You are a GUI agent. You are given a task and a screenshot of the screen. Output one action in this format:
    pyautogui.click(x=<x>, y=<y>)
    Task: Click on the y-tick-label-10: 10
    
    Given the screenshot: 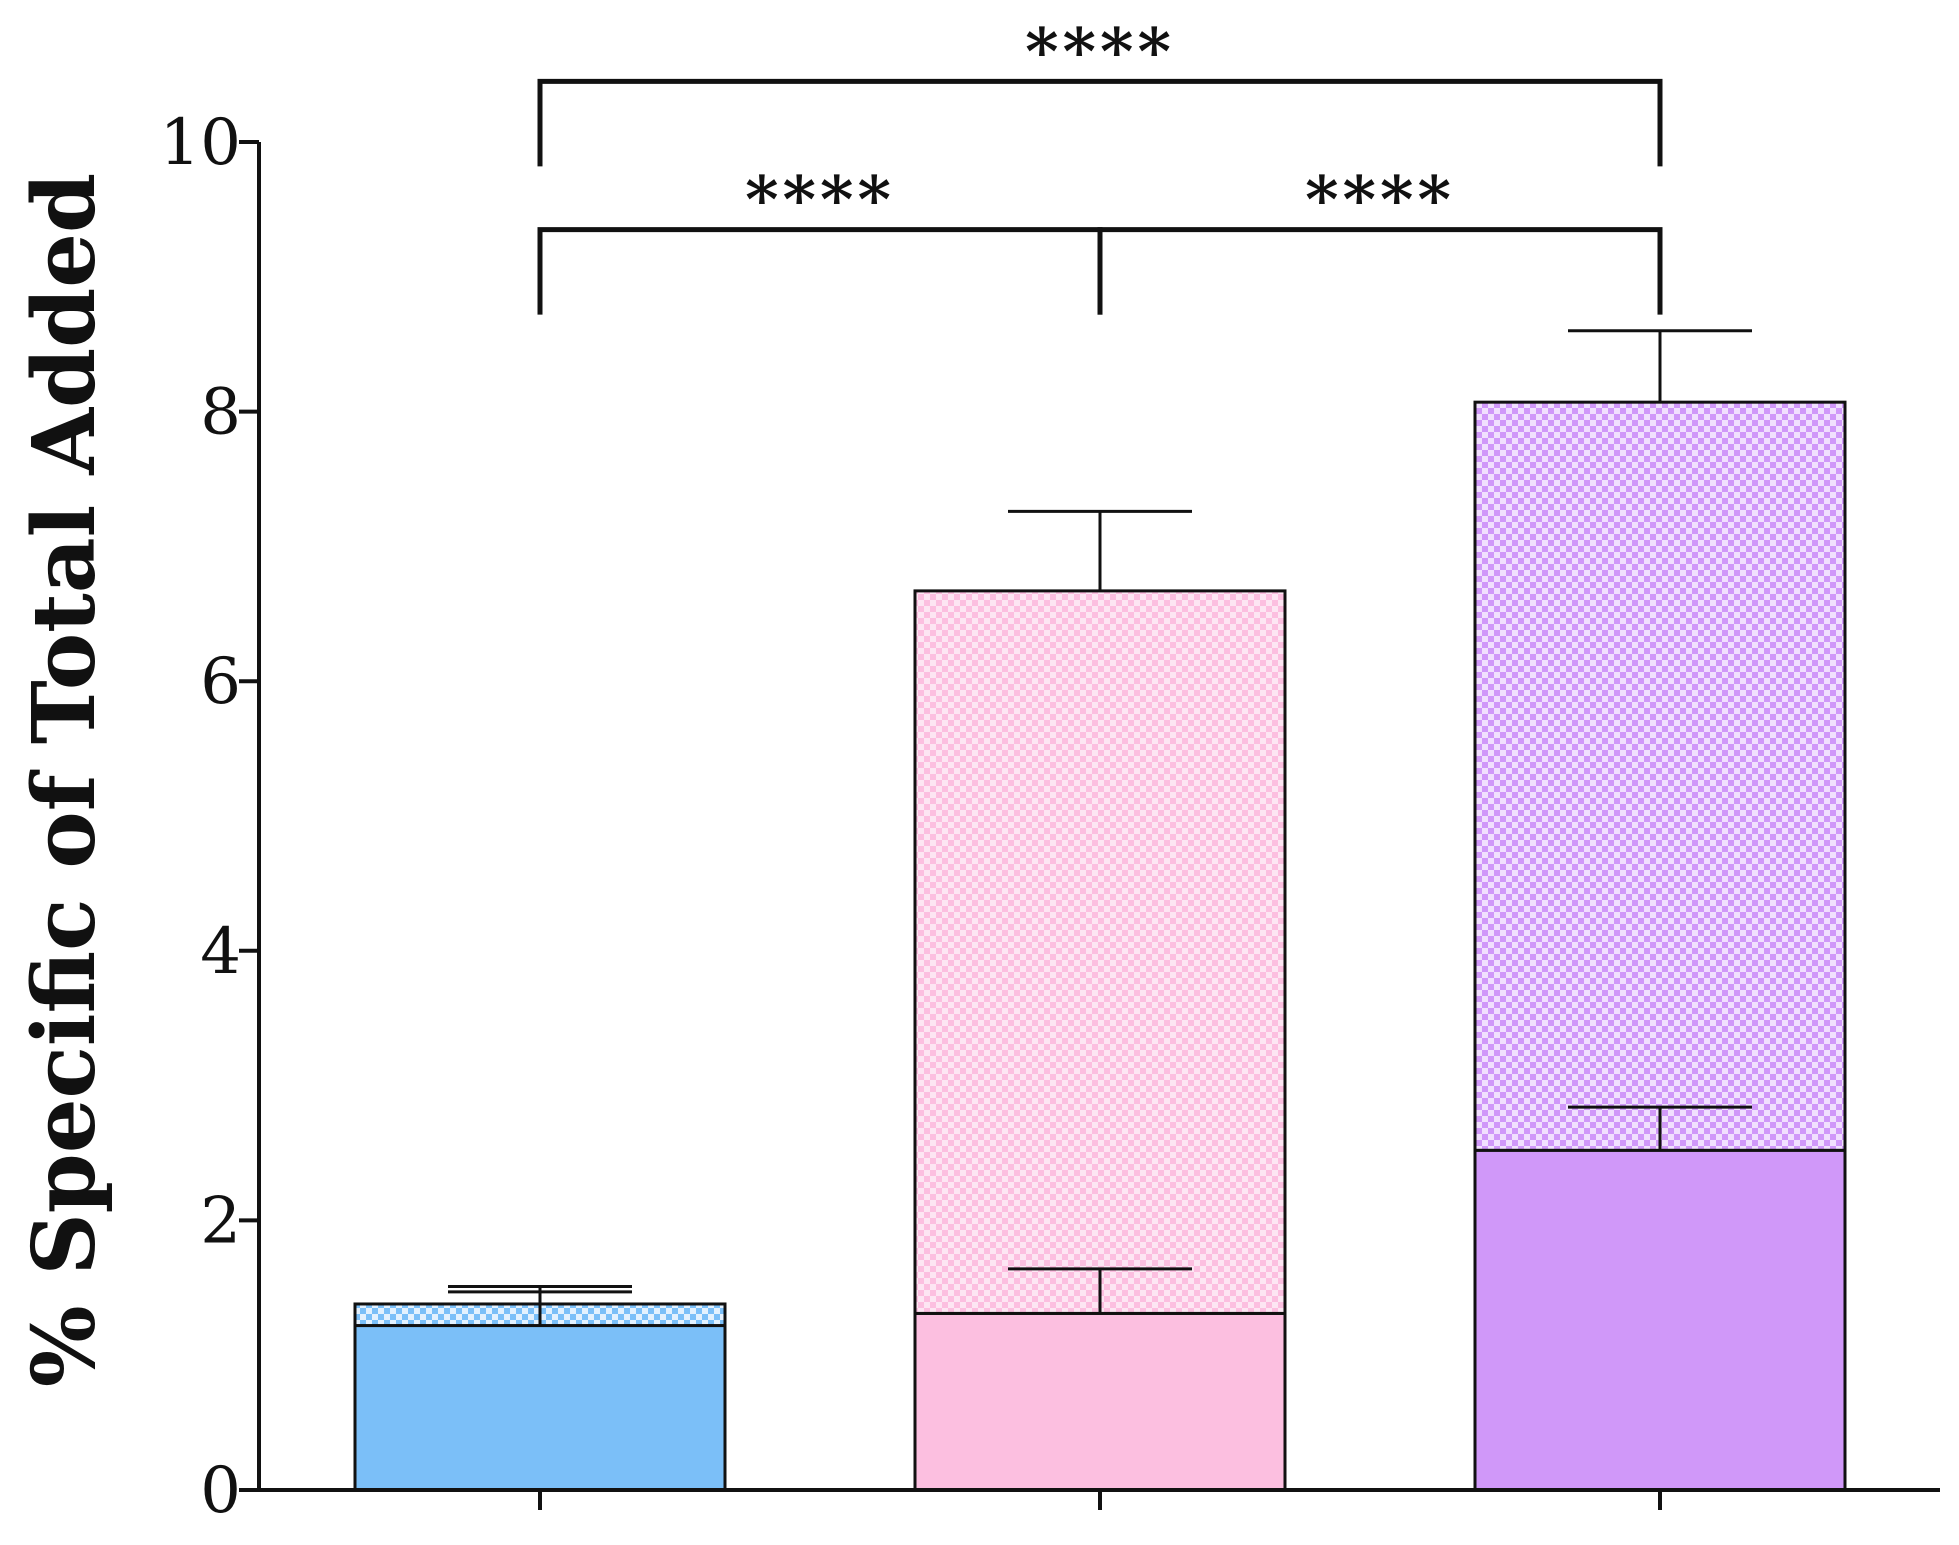 What is the action you would take?
    pyautogui.click(x=200, y=143)
    